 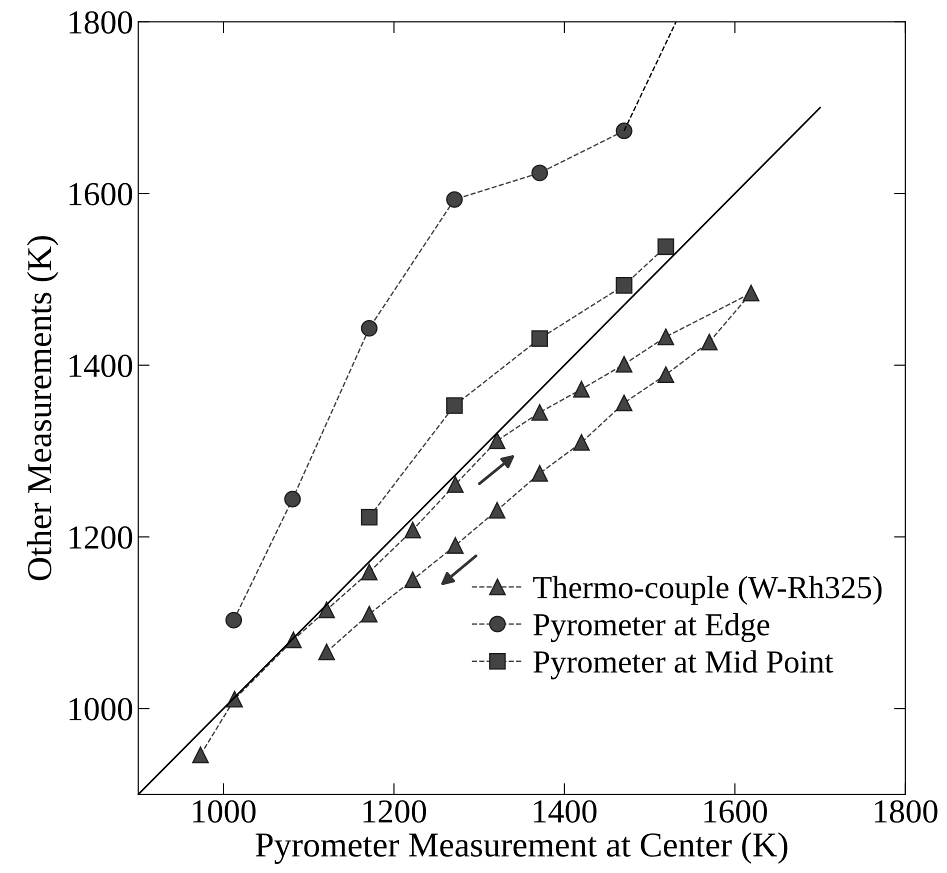 I want to click on legend-label: Thermo-couple (W-Rh325), so click(x=707, y=590).